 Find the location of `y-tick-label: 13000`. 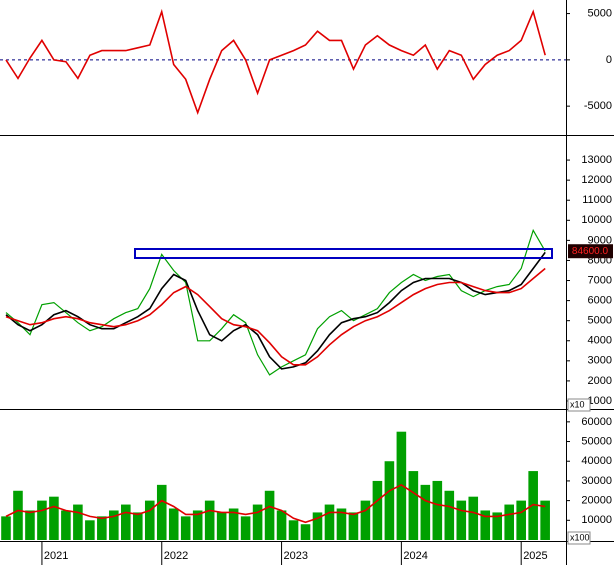

y-tick-label: 13000 is located at coordinates (596, 160).